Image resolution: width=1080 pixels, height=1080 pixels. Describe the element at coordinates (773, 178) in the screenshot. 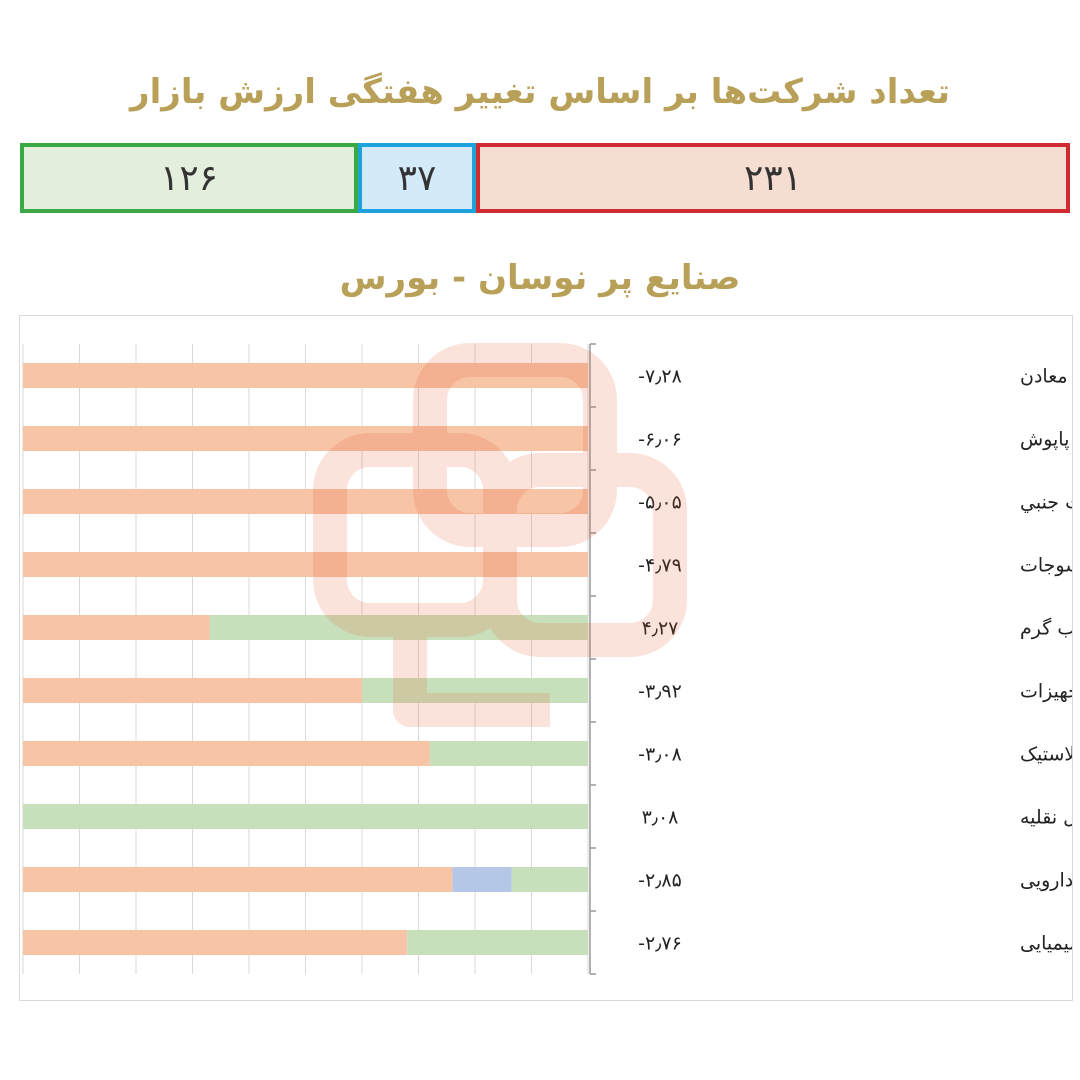

I see `count-decrease-box: ۲۳۱` at that location.